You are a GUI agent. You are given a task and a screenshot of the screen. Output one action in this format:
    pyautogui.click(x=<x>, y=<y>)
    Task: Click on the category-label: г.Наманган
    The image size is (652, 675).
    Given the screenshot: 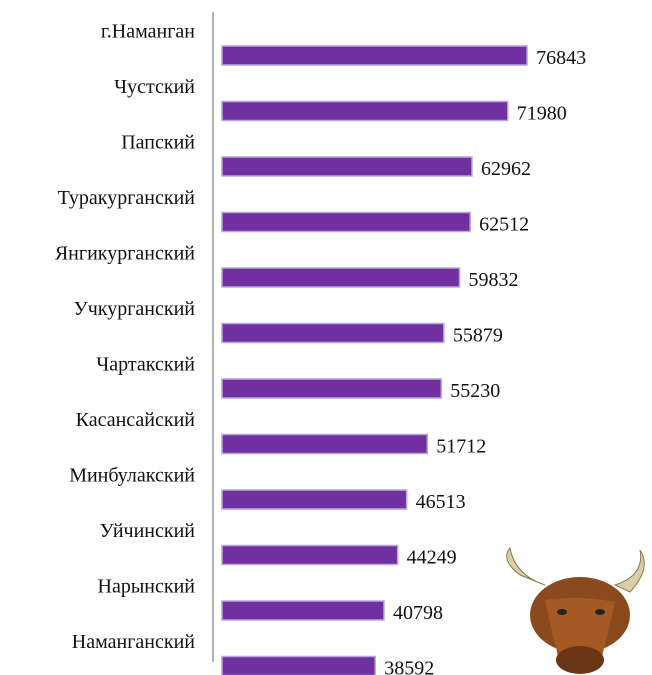 What is the action you would take?
    pyautogui.click(x=148, y=32)
    